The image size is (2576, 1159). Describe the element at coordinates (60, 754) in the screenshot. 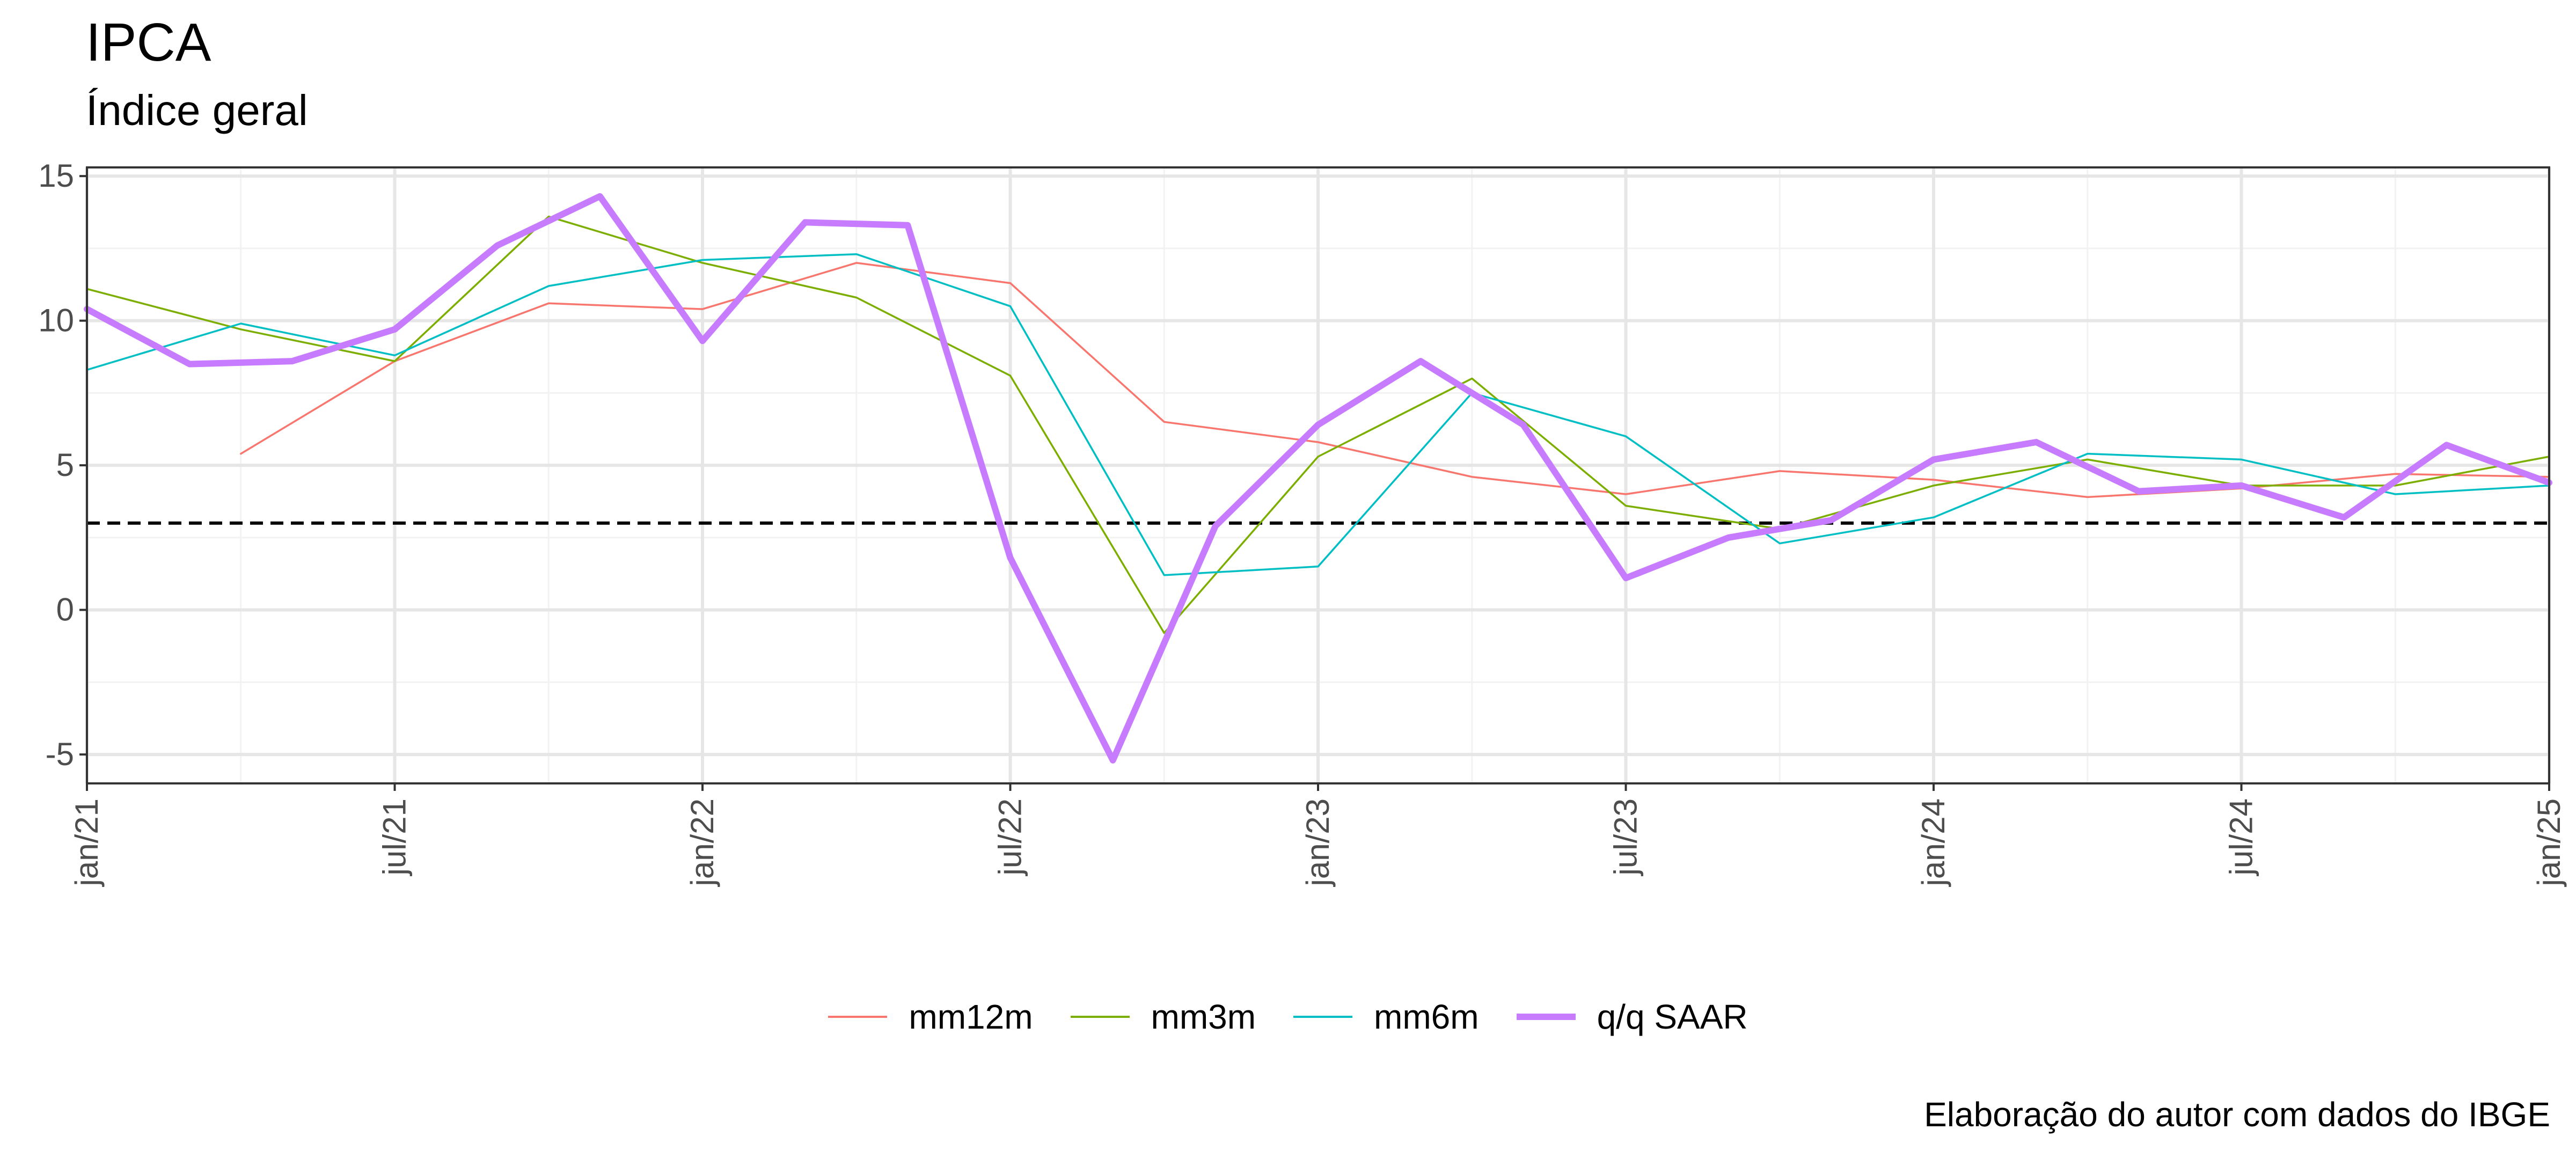

I see `y-tick-label: -5` at that location.